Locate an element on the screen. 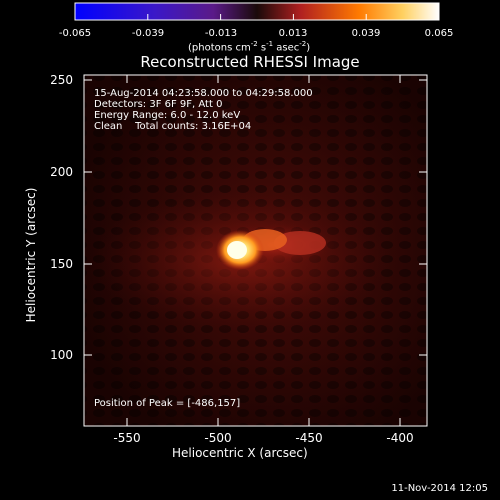 This screenshot has height=500, width=500. colorbar-tick: -0.065 is located at coordinates (75, 33).